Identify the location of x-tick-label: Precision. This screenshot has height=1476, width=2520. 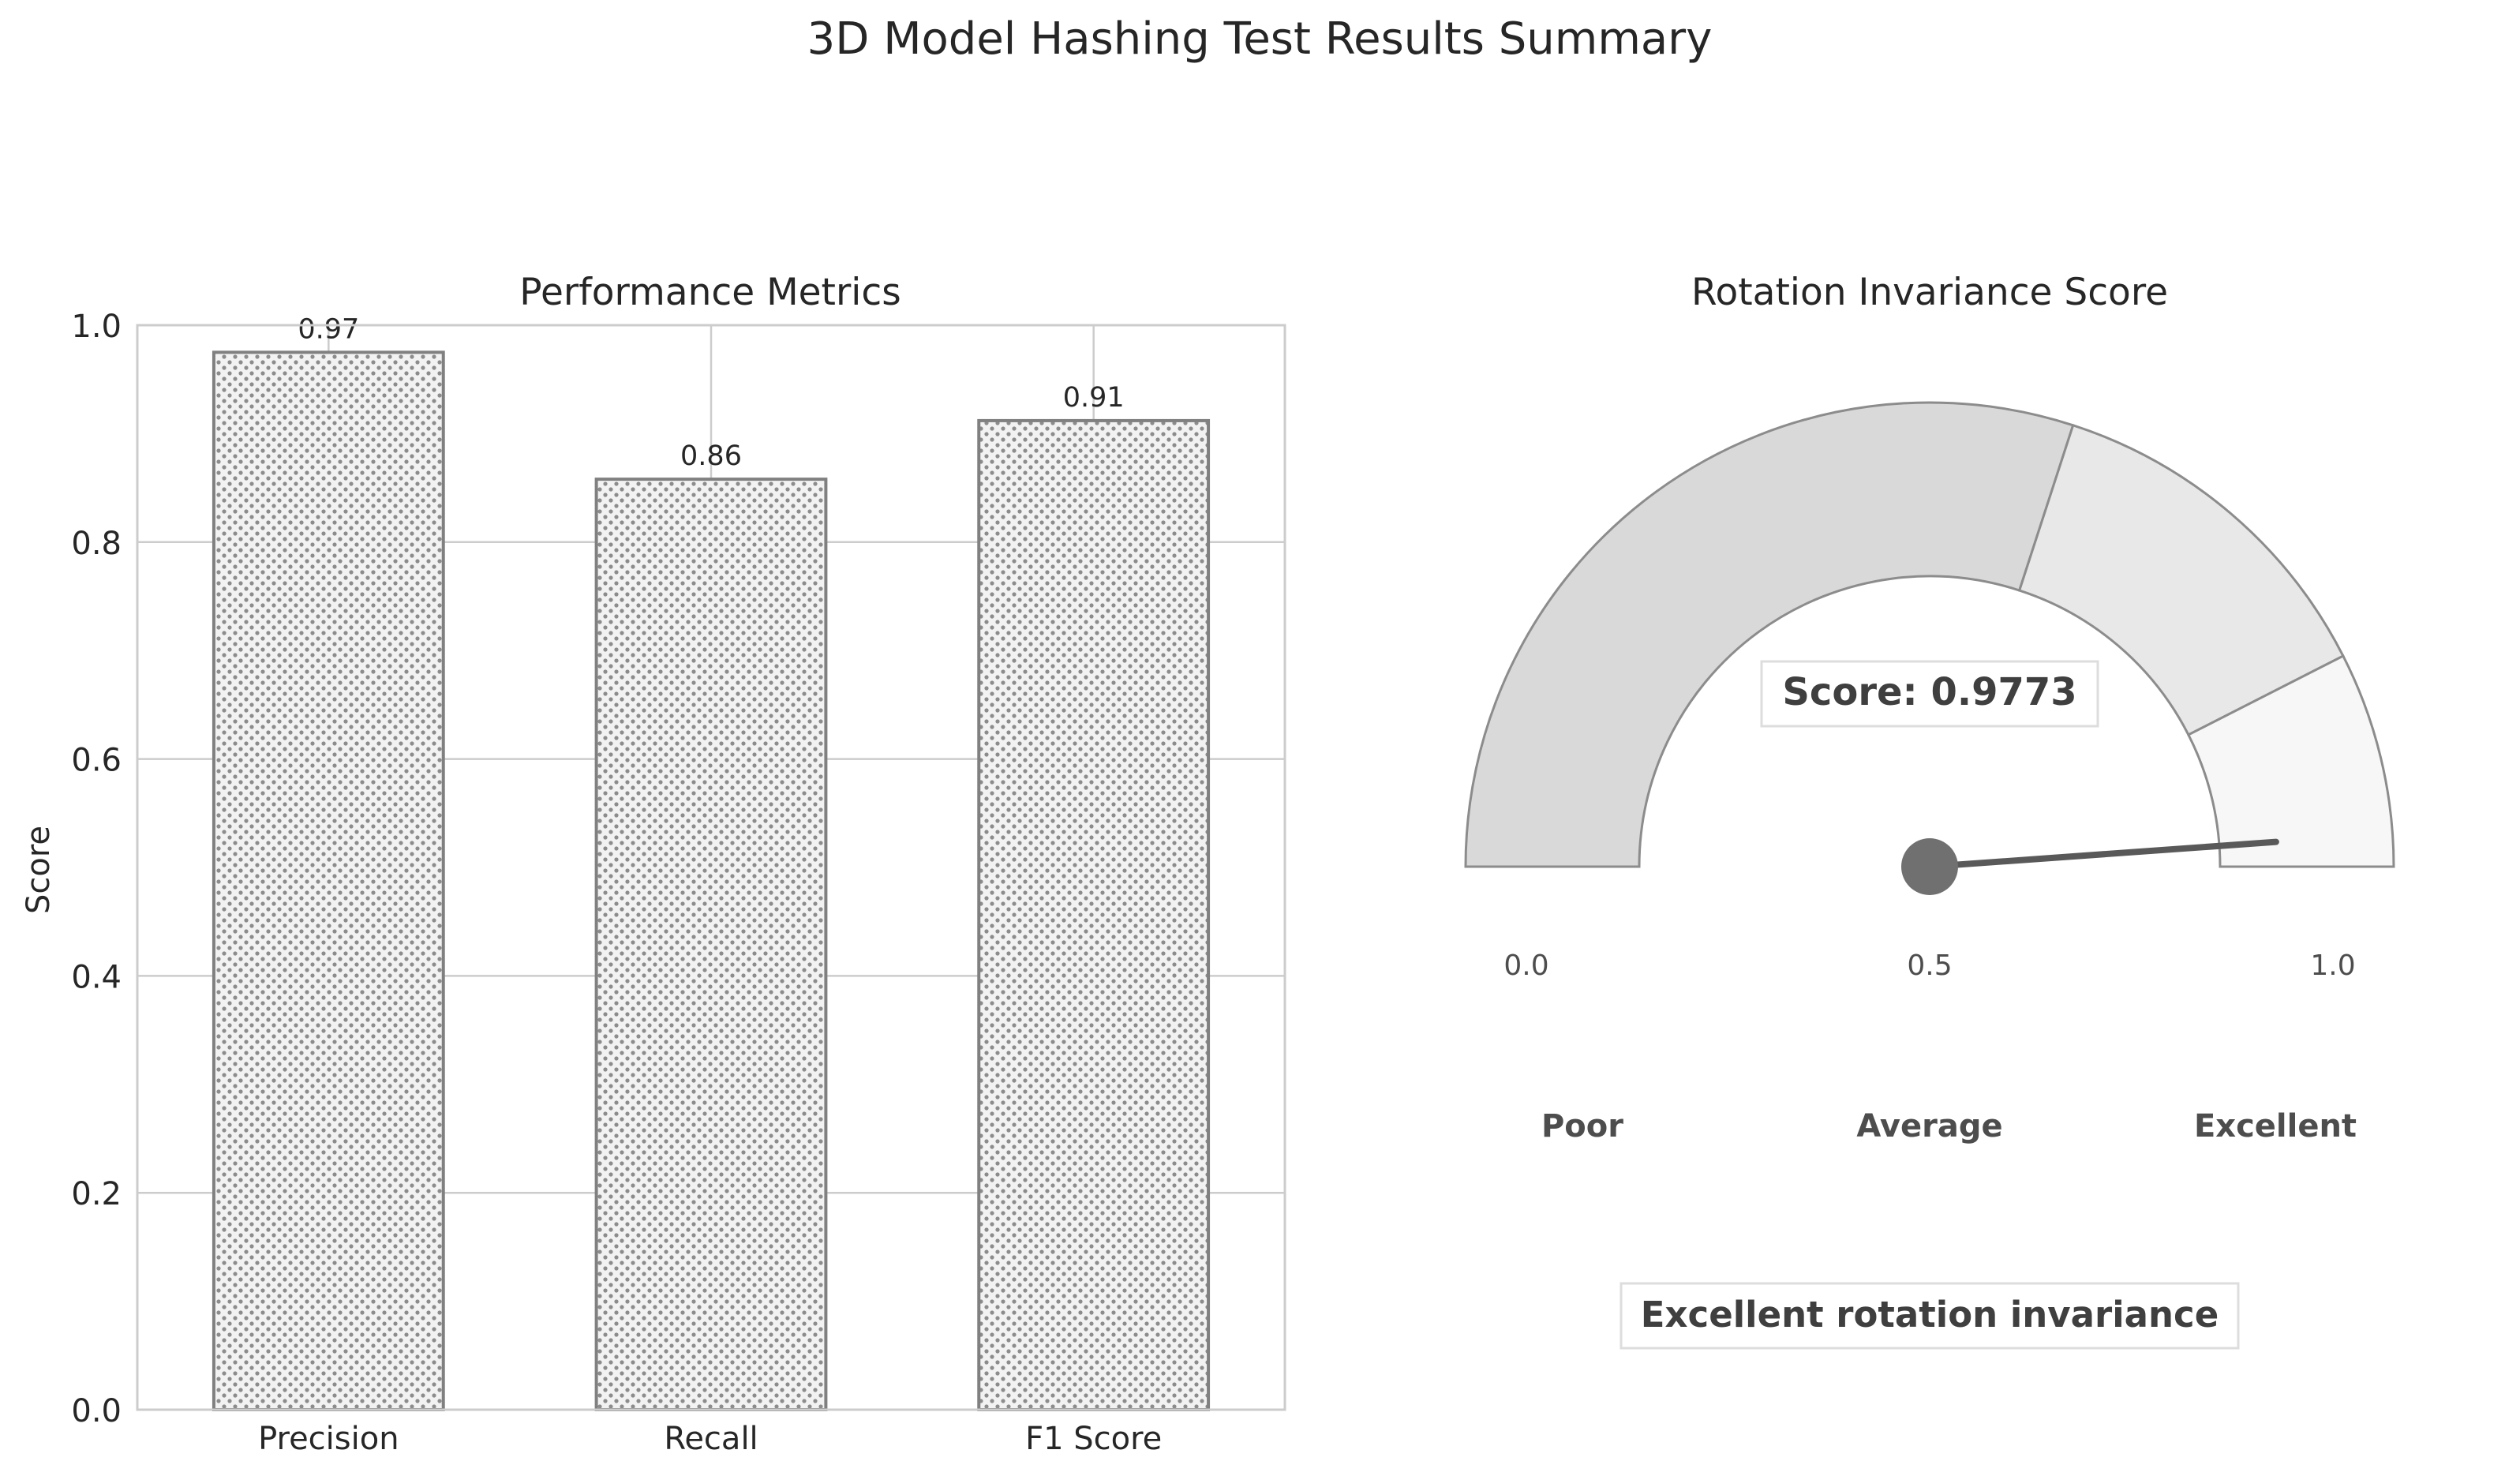
(328, 1439).